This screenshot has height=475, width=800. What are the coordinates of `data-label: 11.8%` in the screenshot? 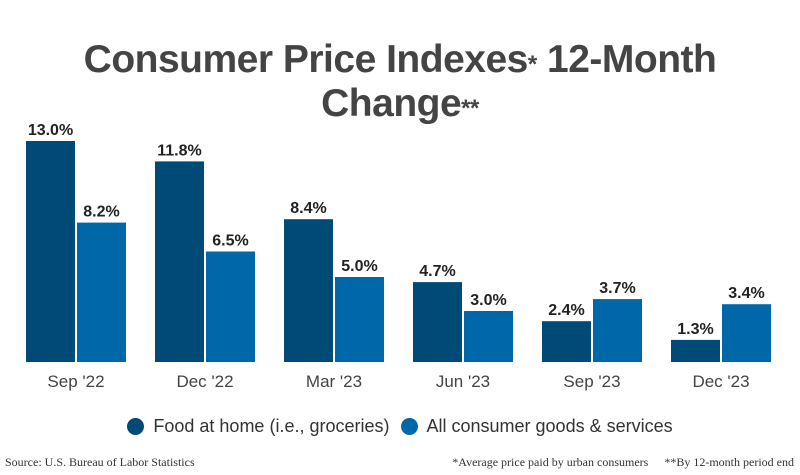 It's located at (179, 150).